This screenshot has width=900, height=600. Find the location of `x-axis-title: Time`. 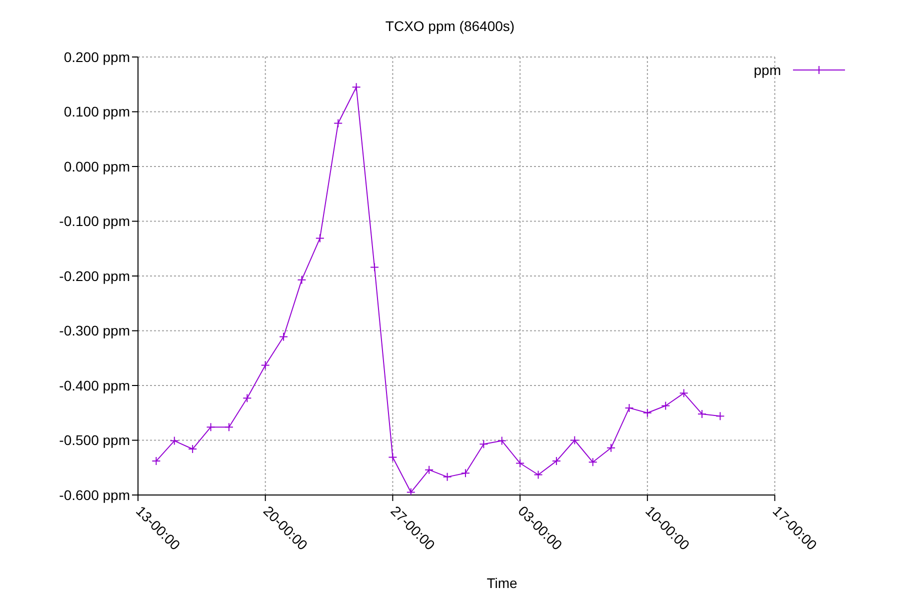

x-axis-title: Time is located at coordinates (502, 583).